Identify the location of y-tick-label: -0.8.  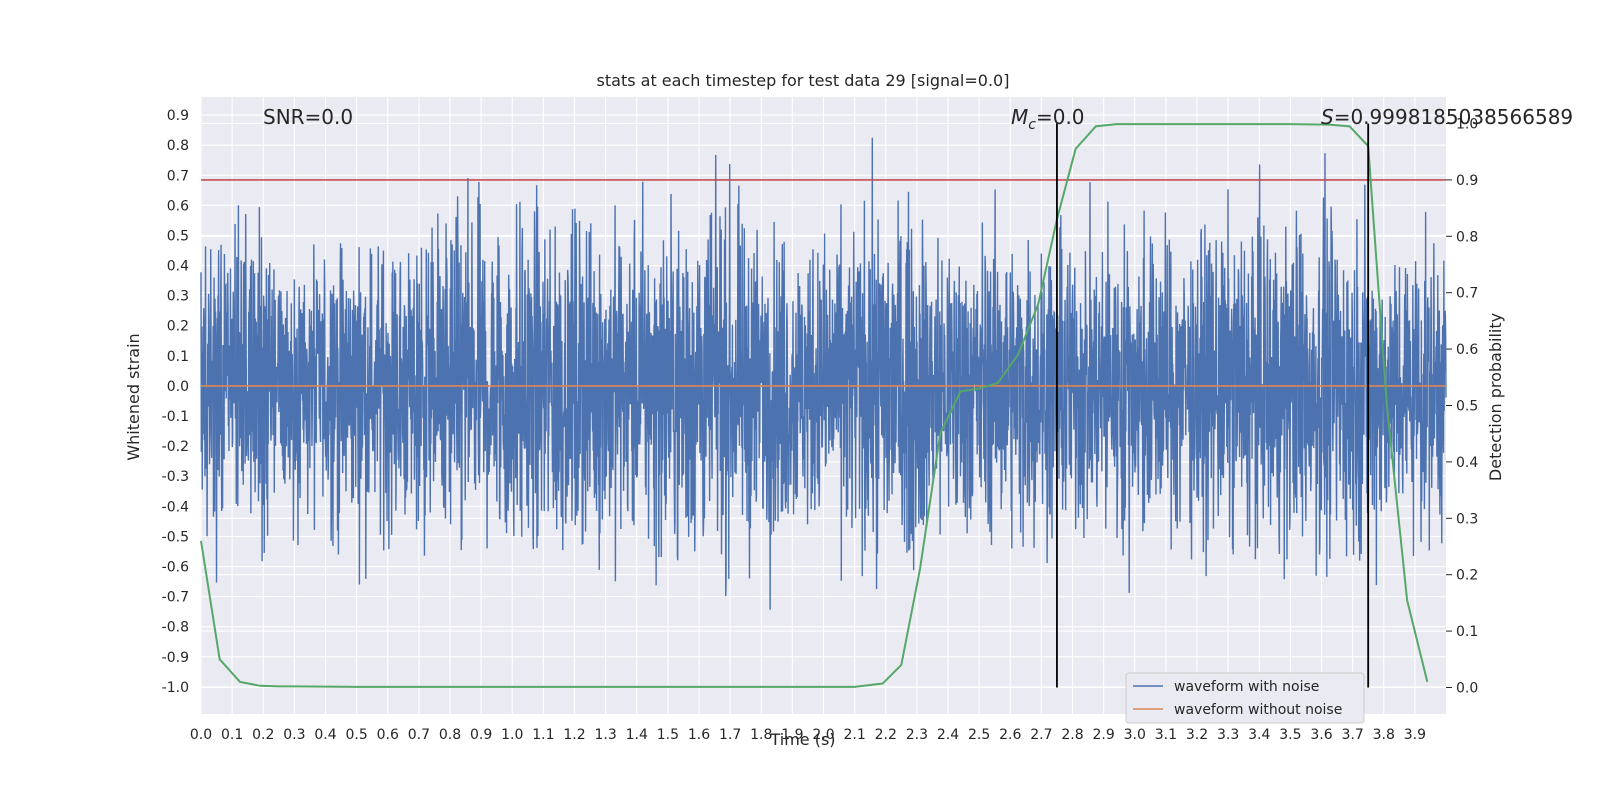
(175, 628).